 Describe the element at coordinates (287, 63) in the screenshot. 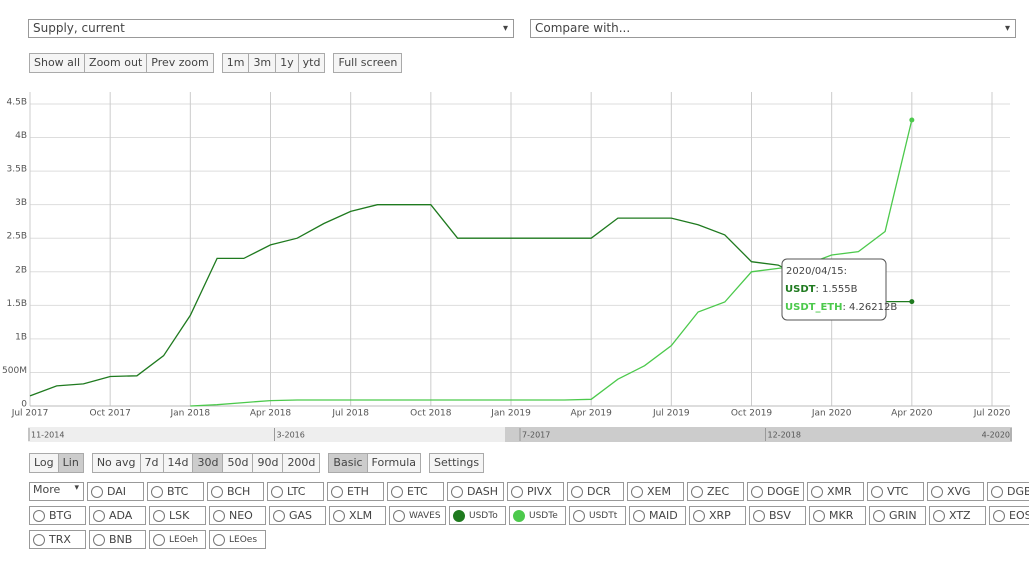

I see `button: 1y` at that location.